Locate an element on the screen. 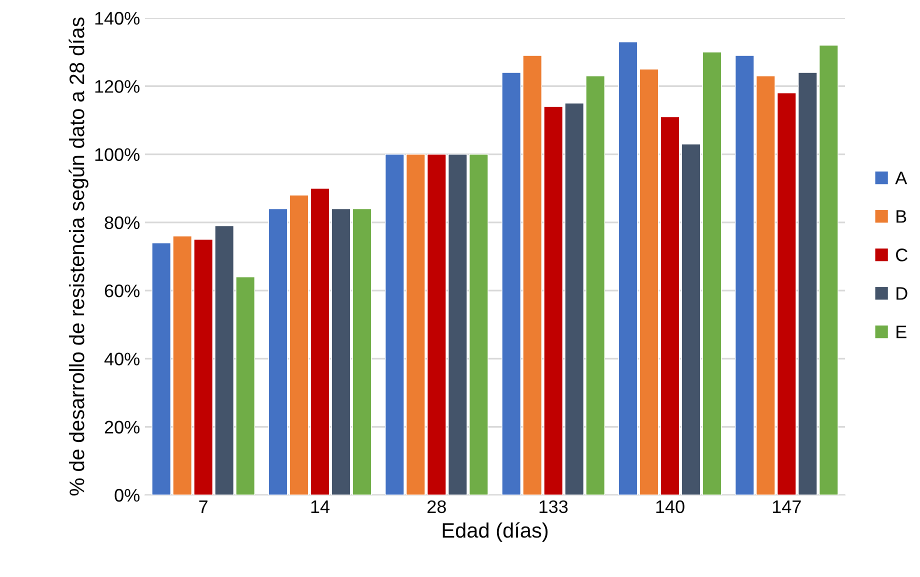 The image size is (920, 577). y-tick-label: 100% is located at coordinates (117, 155).